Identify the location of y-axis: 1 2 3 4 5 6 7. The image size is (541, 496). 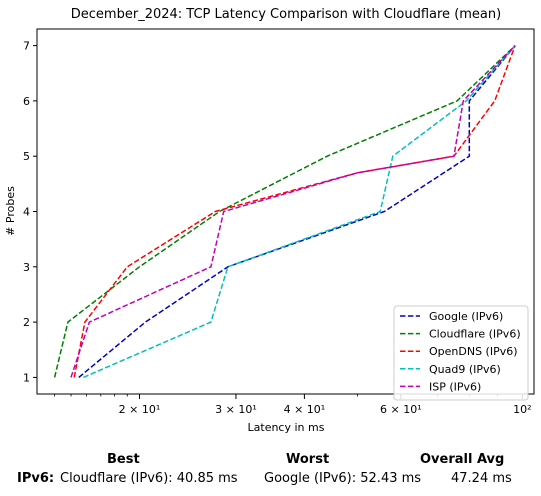
(30, 212).